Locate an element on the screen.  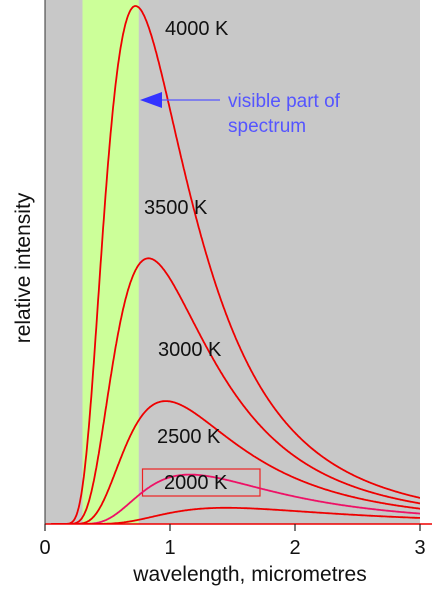
x-tick-label: 2 is located at coordinates (294, 548).